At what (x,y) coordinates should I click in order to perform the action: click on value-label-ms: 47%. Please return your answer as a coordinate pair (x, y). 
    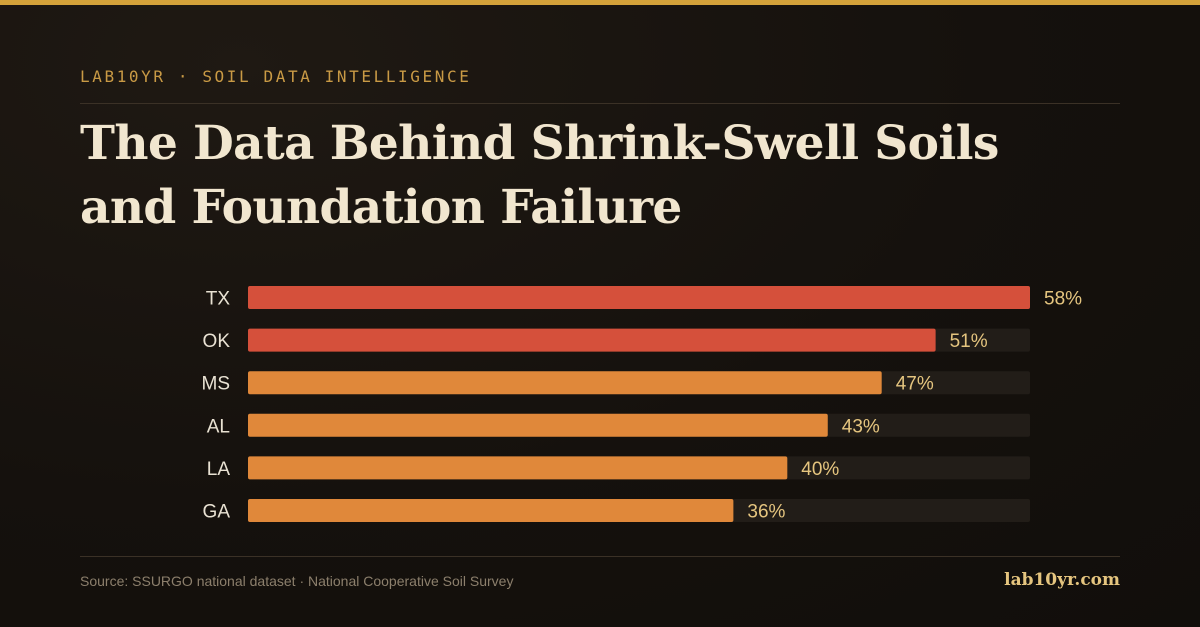
    Looking at the image, I should click on (915, 384).